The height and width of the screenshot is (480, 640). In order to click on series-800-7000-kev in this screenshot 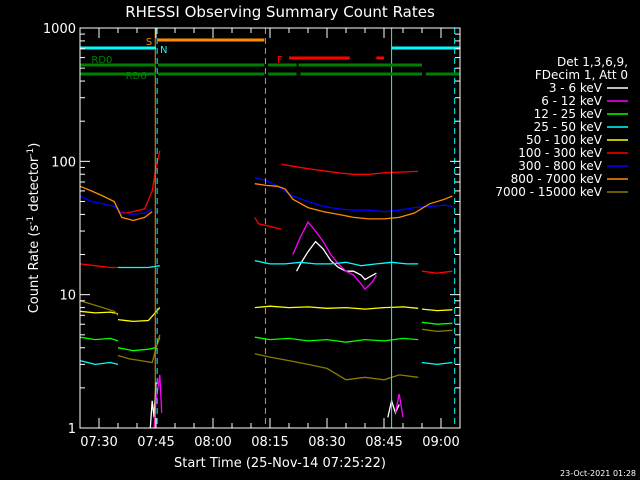, I will do `click(266, 202)`.